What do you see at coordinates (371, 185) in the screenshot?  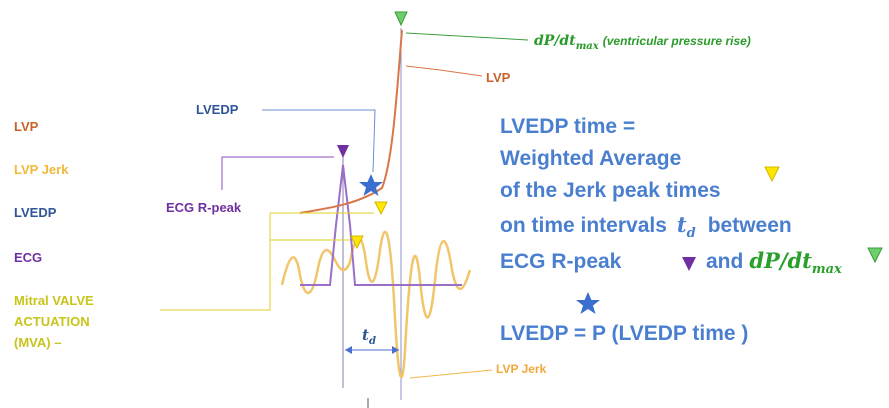 I see `lvedp-star` at bounding box center [371, 185].